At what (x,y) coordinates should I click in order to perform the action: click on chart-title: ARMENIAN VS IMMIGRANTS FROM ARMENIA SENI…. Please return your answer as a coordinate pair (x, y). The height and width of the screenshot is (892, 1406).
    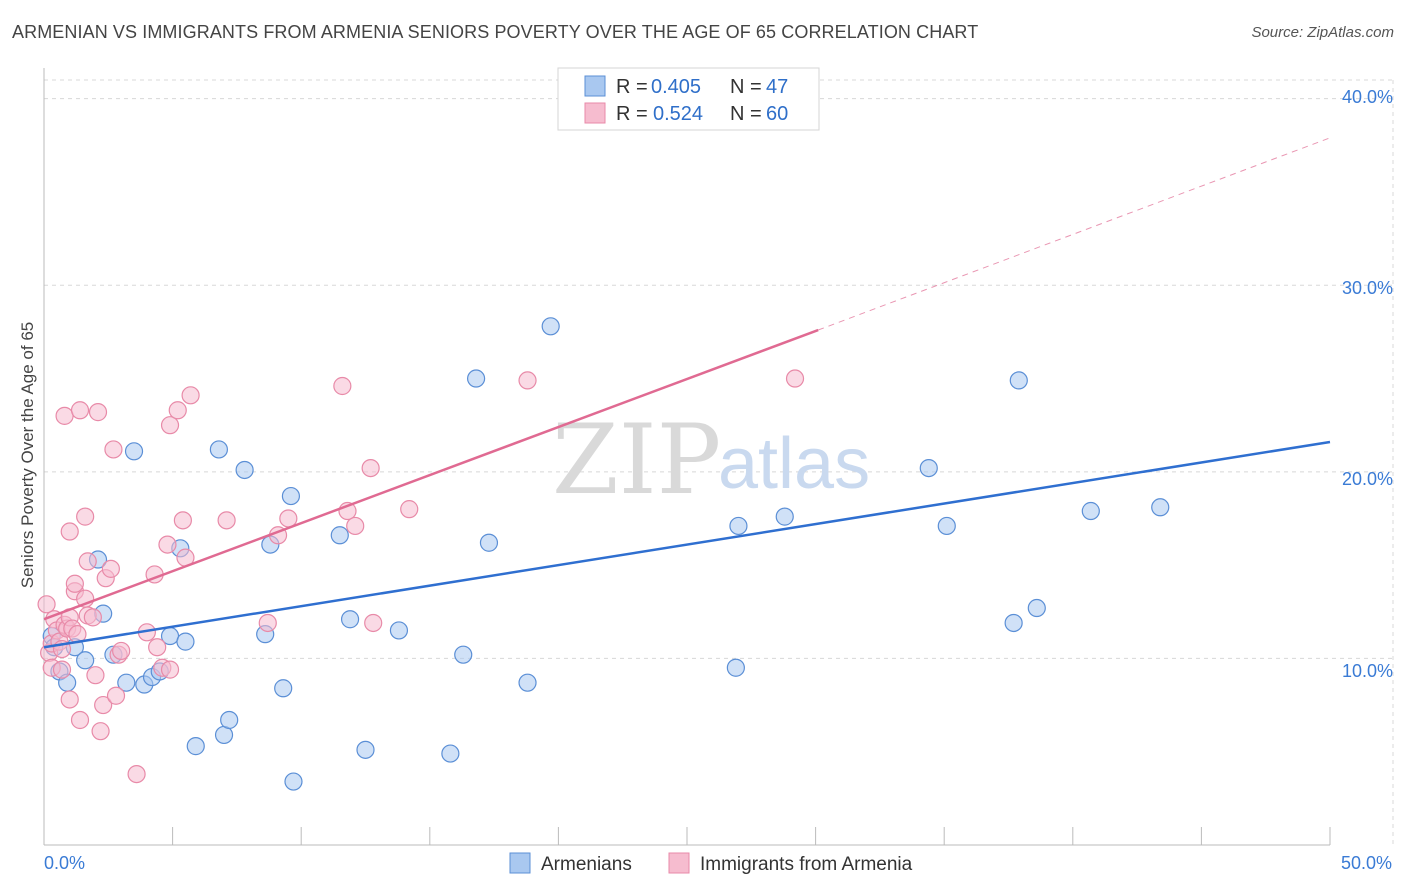
    Looking at the image, I should click on (495, 32).